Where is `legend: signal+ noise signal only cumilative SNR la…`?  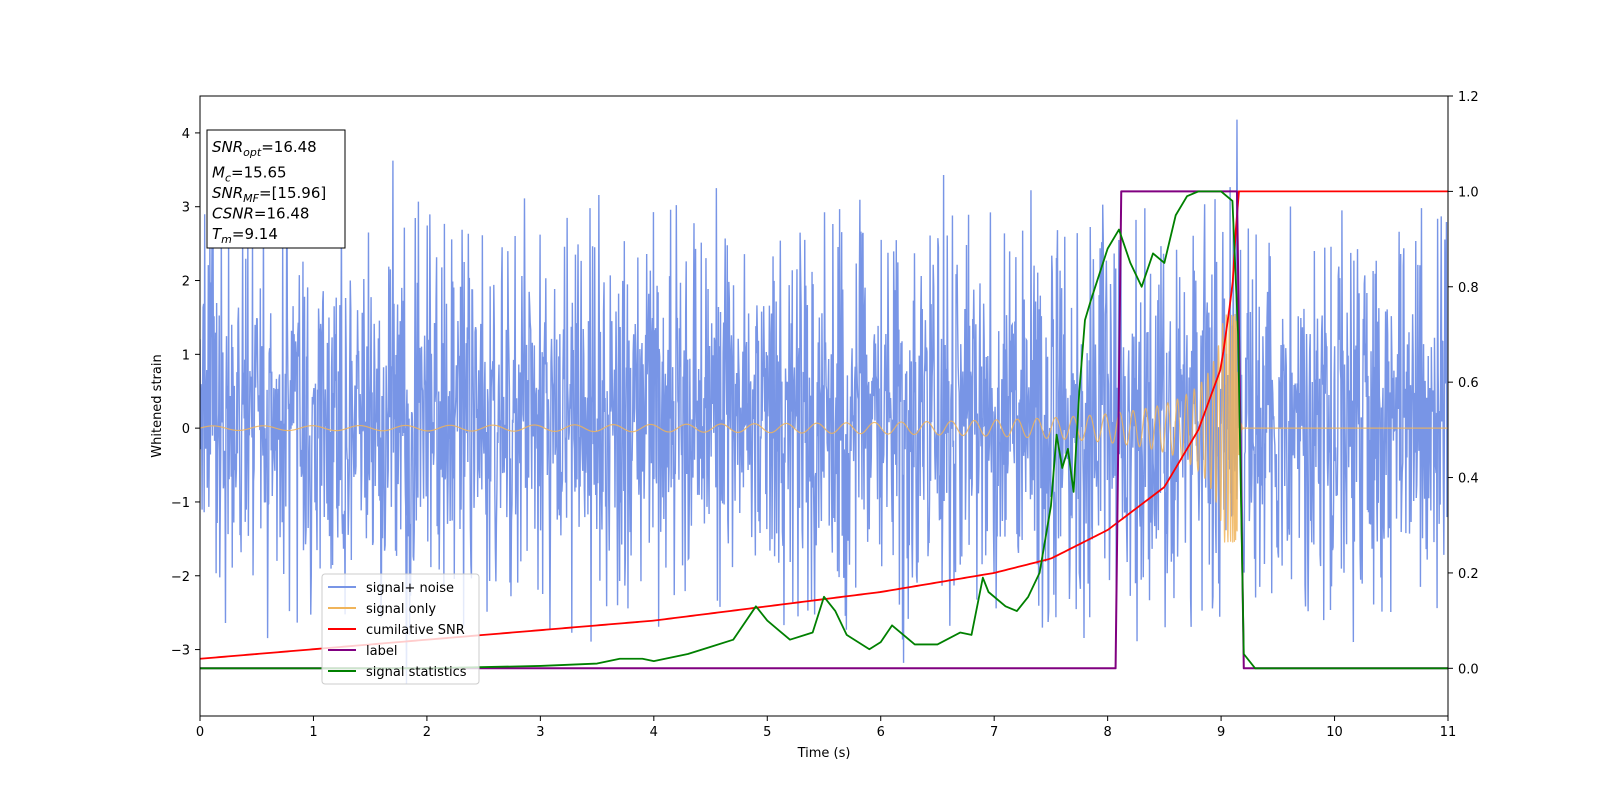 legend: signal+ noise signal only cumilative SNR la… is located at coordinates (400, 629).